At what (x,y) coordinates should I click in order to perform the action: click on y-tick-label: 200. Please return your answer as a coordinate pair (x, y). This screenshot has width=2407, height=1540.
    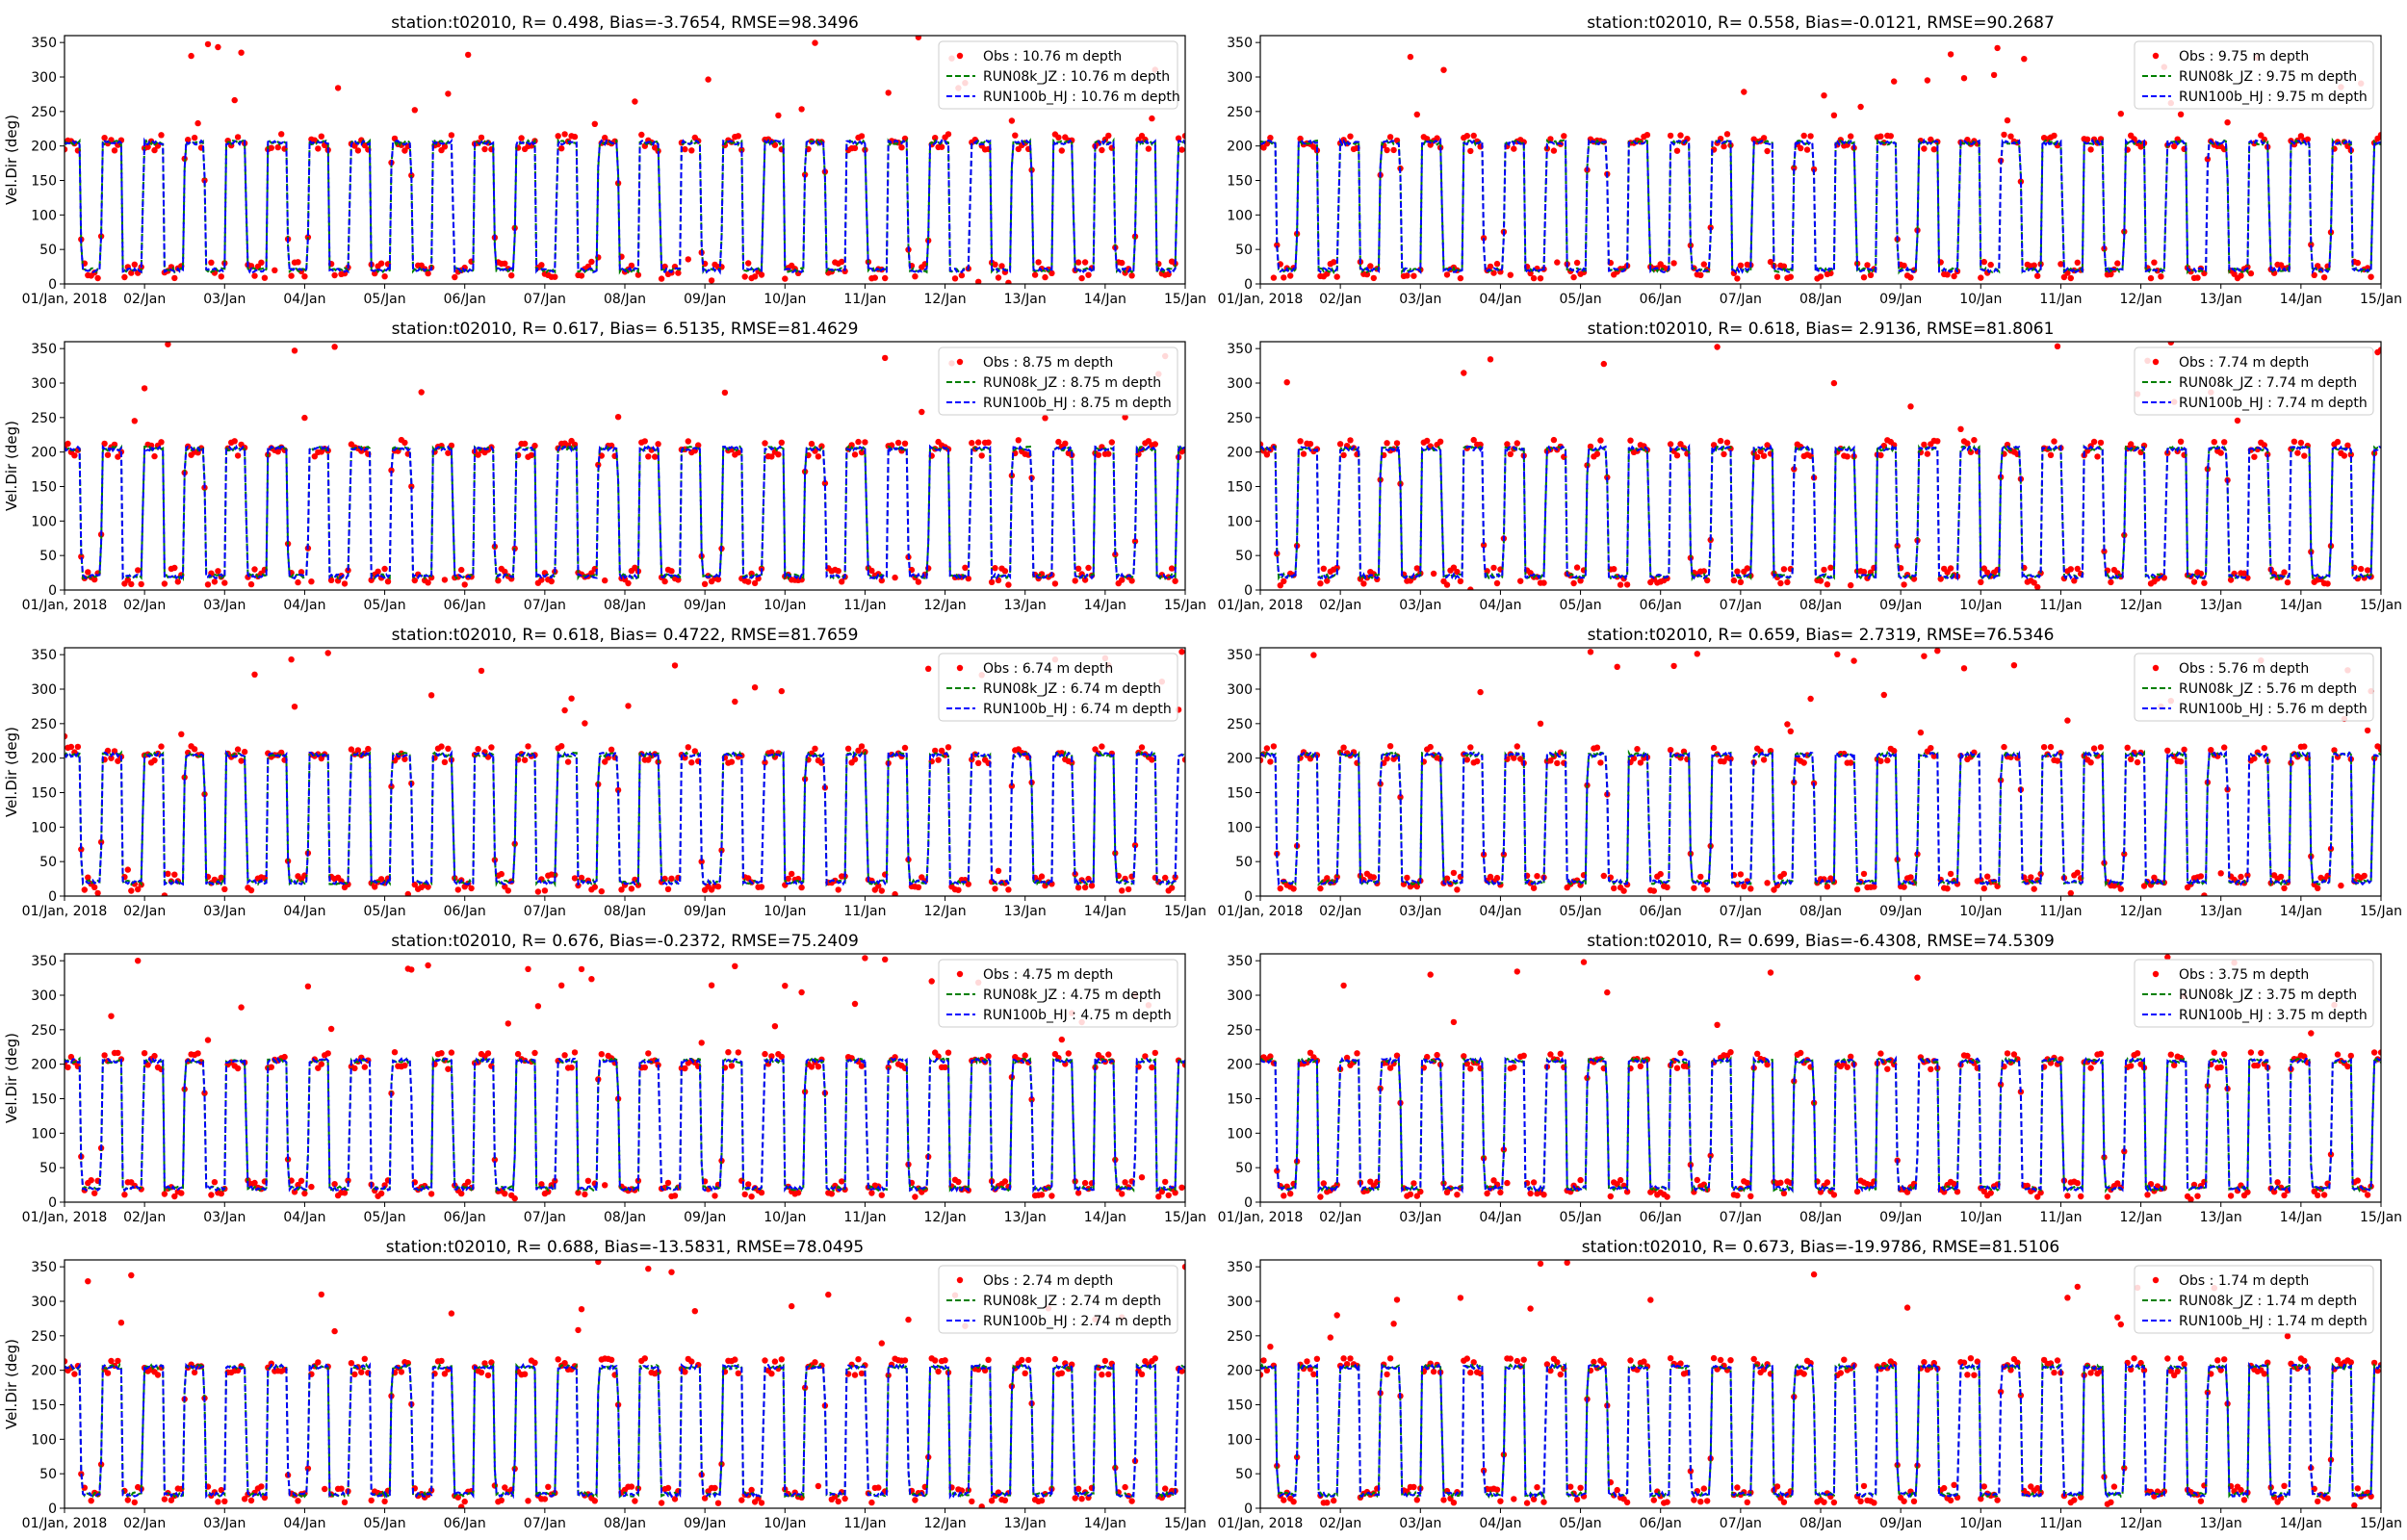
    Looking at the image, I should click on (44, 147).